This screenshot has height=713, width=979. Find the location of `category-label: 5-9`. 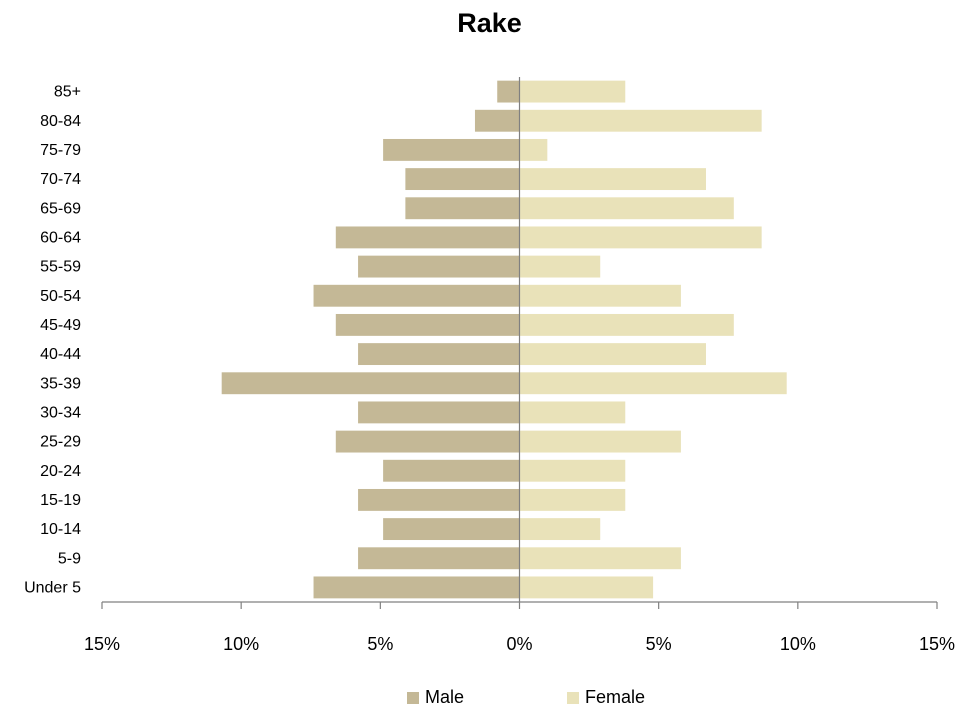

category-label: 5-9 is located at coordinates (69, 558).